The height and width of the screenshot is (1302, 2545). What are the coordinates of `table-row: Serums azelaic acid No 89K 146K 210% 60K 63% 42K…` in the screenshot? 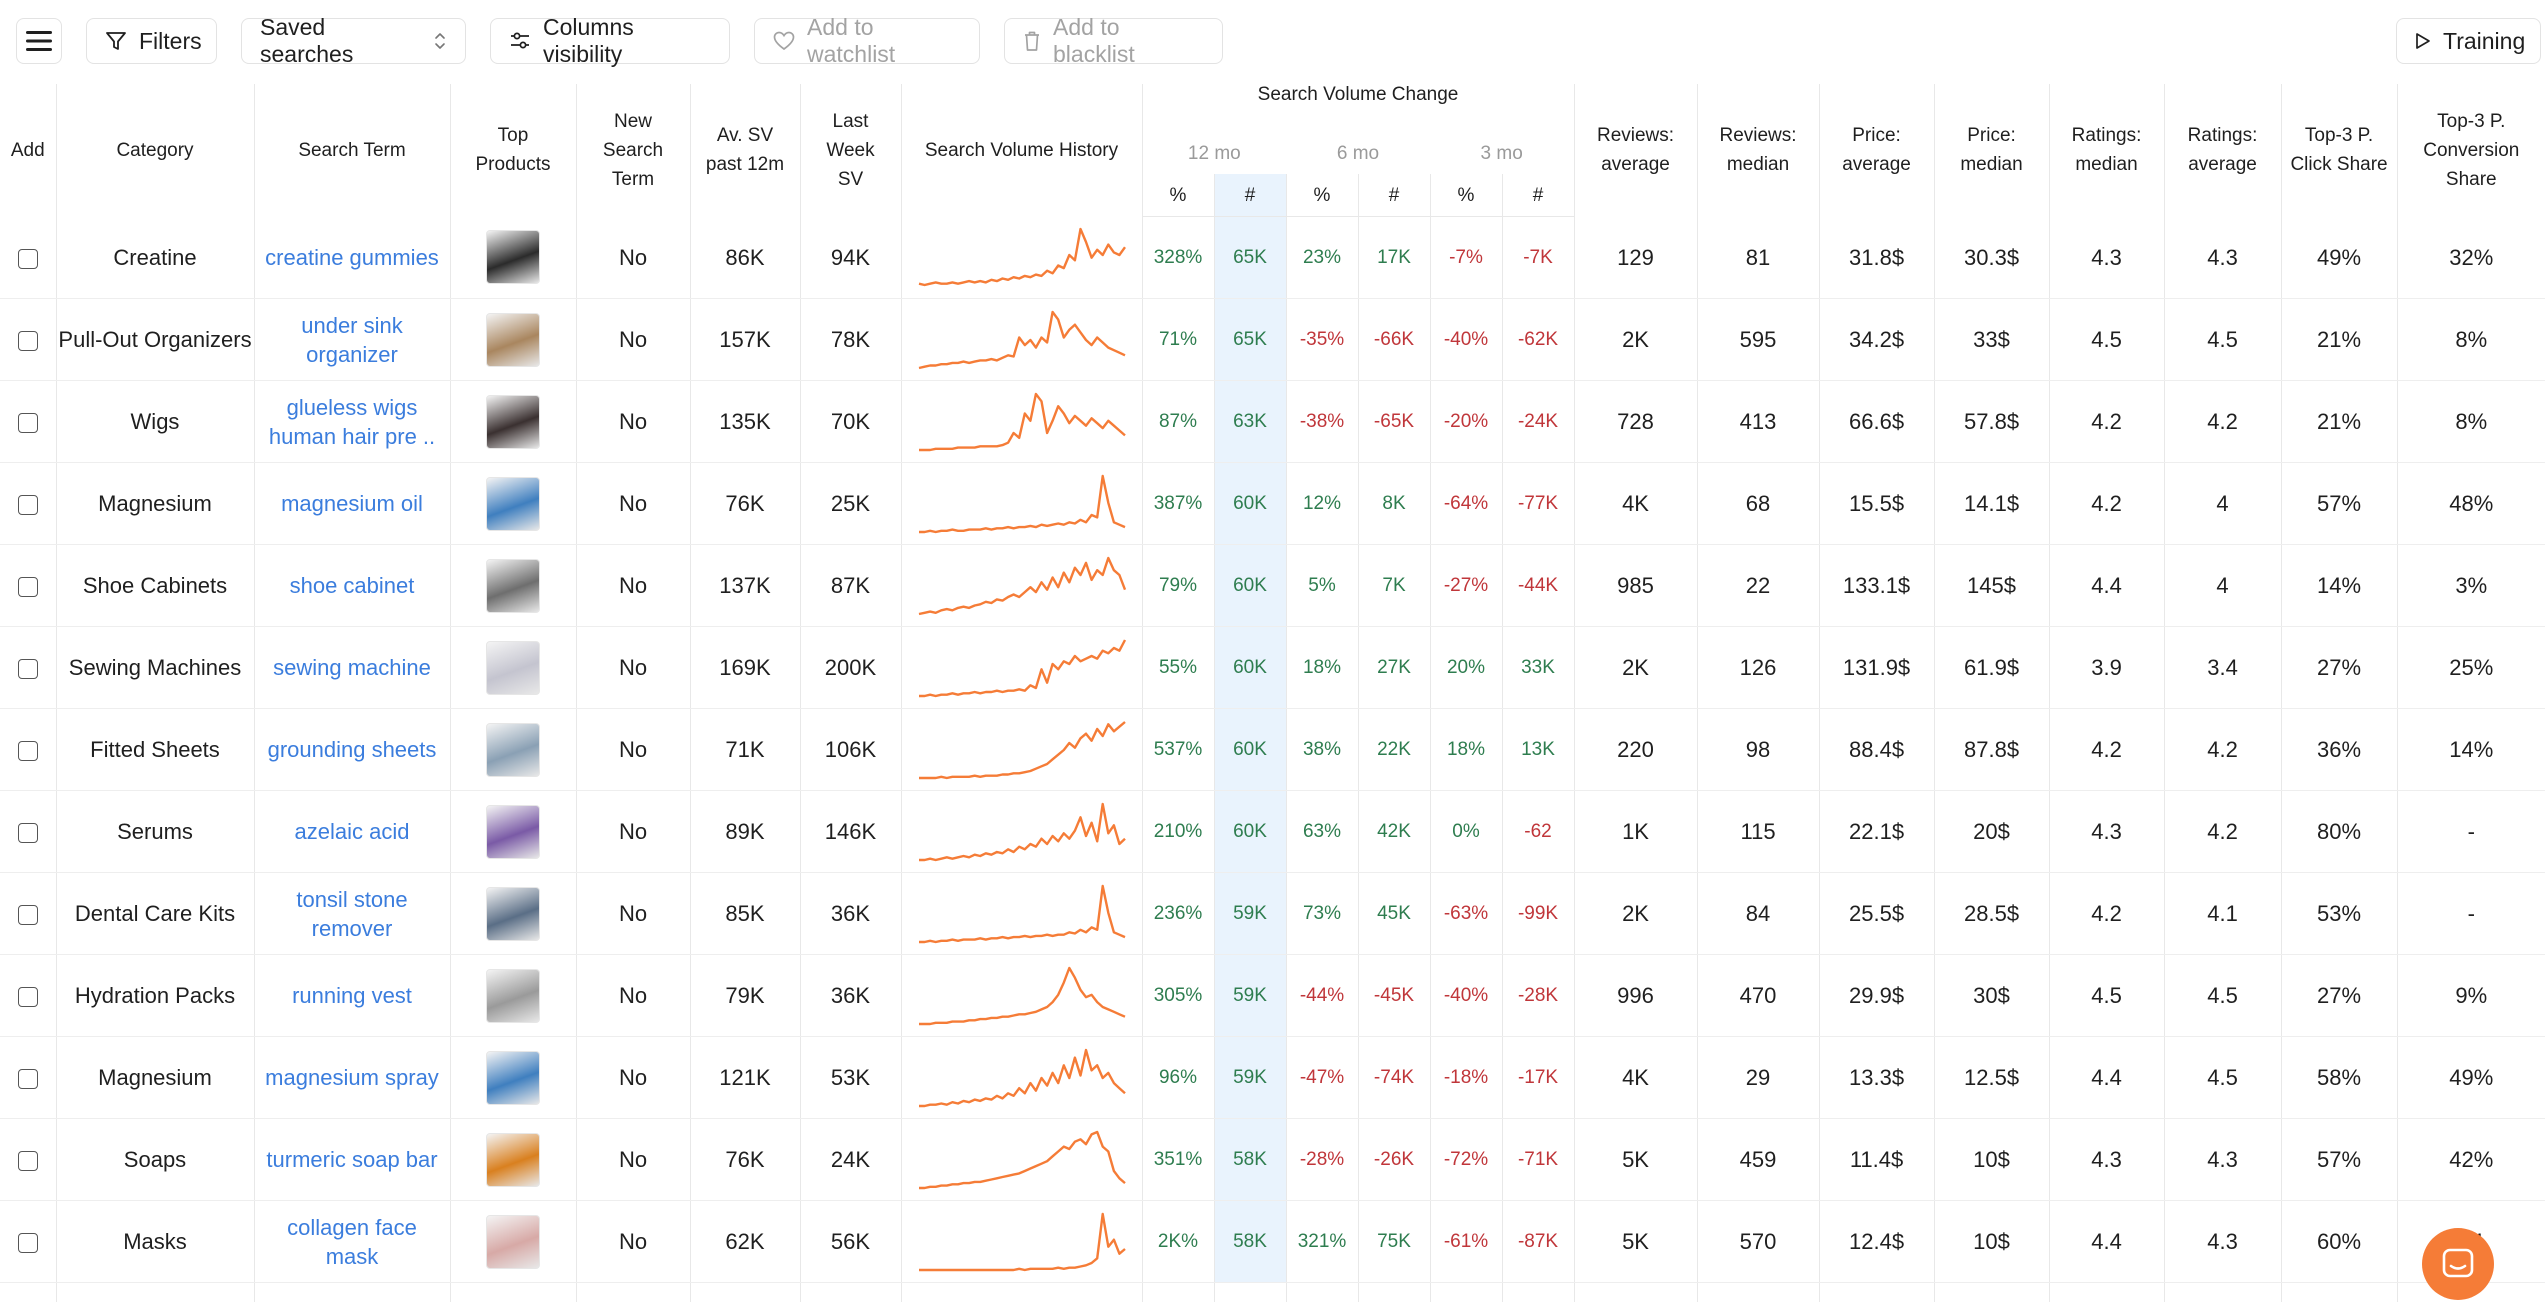 It's located at (1272, 831).